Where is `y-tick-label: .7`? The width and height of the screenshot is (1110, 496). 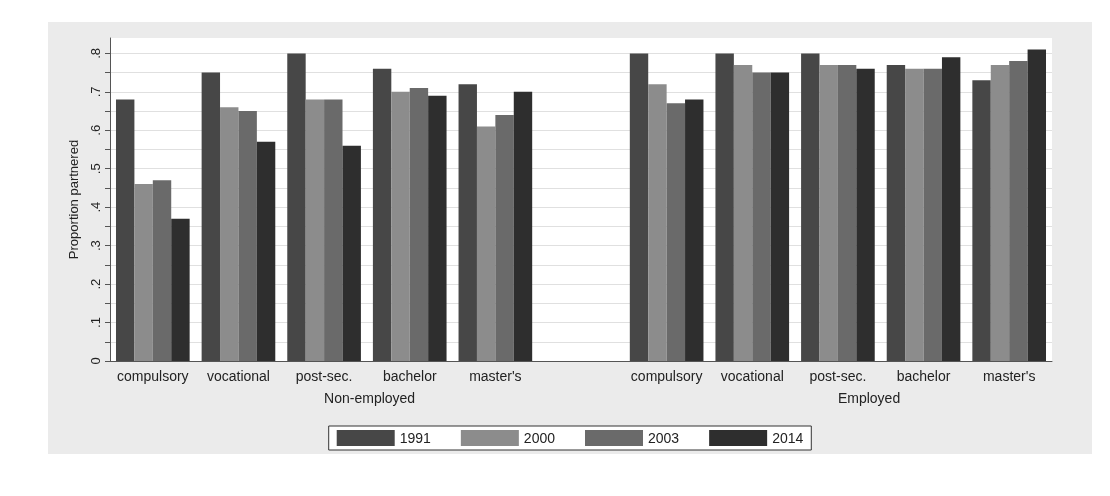
y-tick-label: .7 is located at coordinates (95, 92).